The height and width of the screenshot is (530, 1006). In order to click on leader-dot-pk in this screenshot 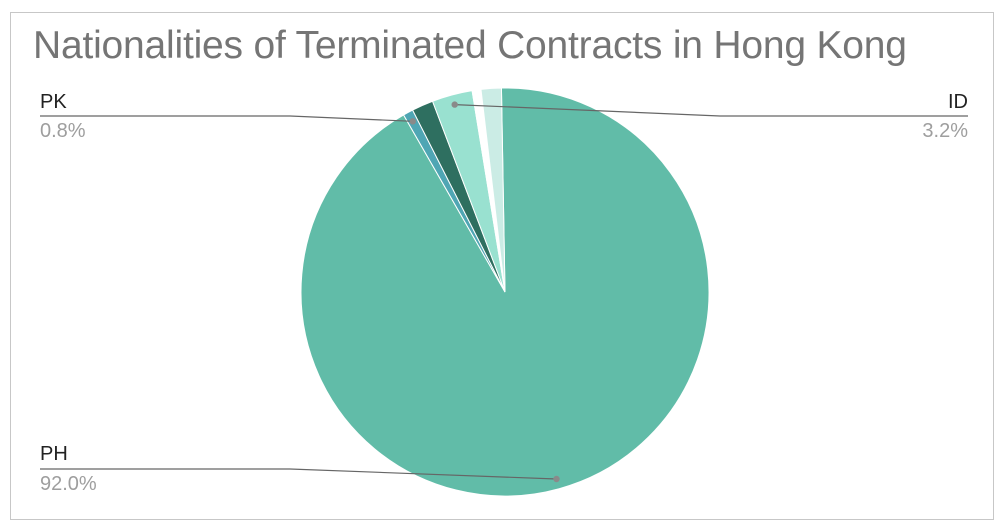, I will do `click(412, 121)`.